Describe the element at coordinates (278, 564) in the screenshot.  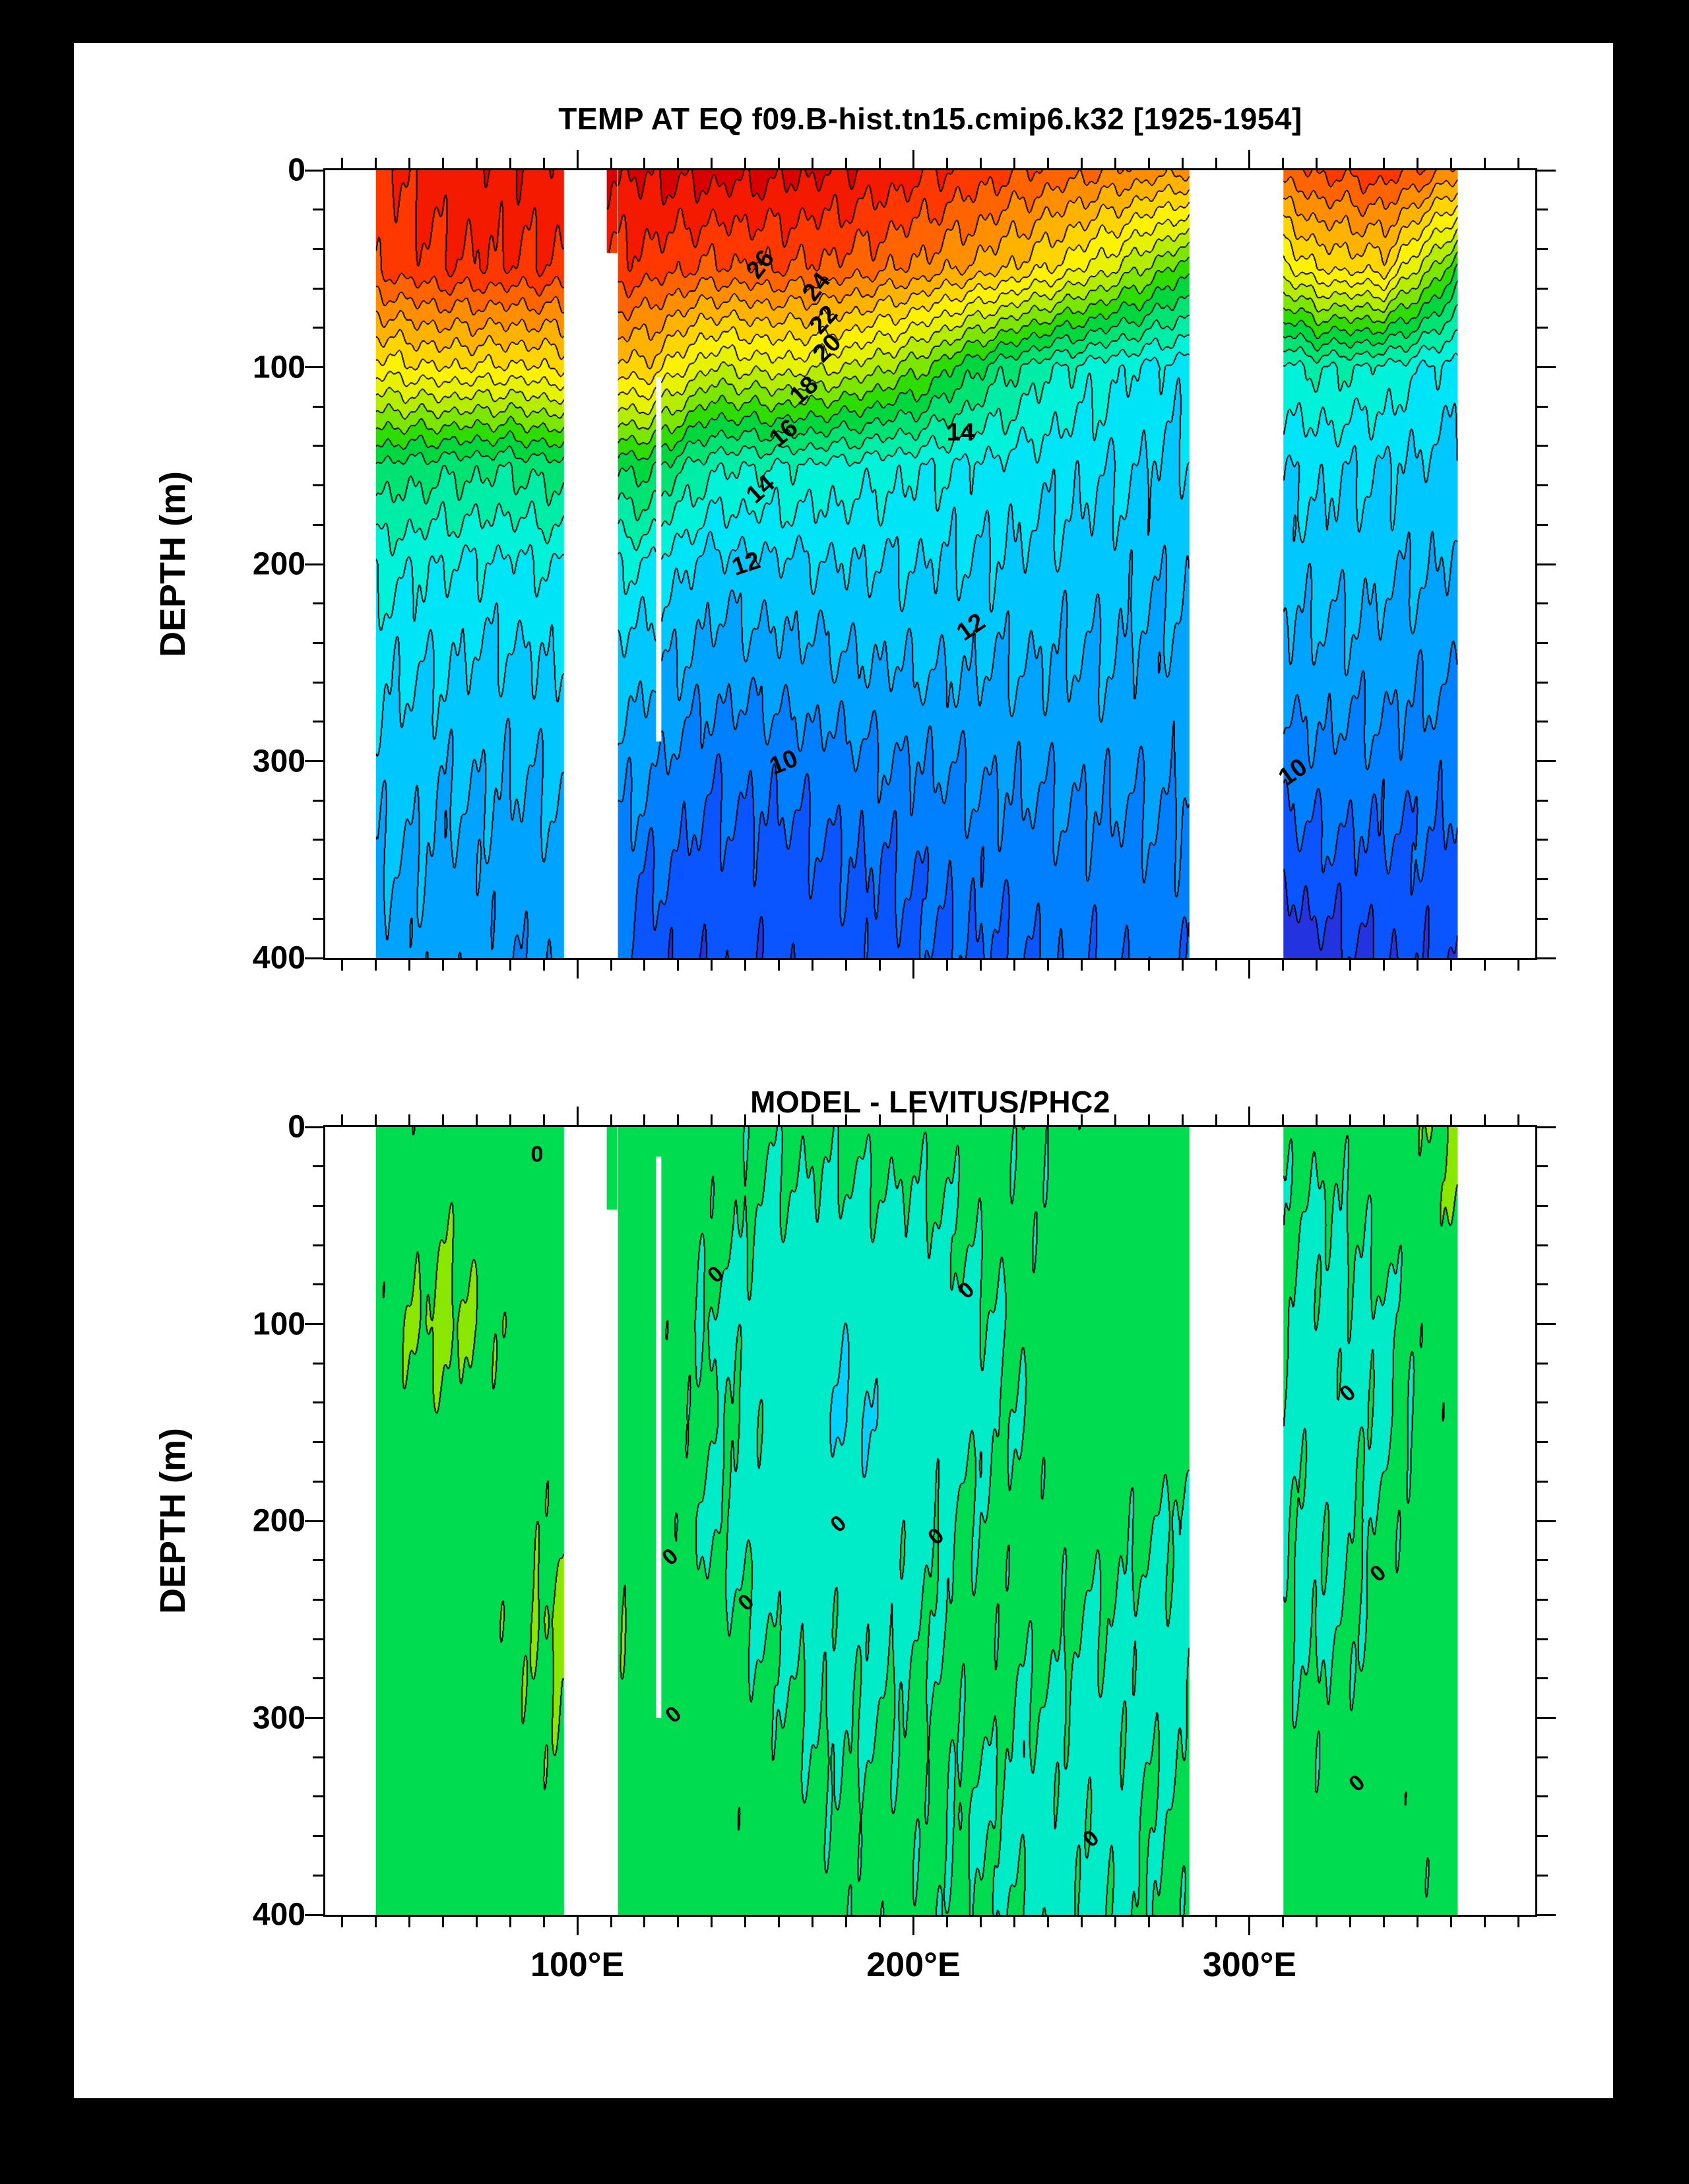
I see `y-tick-label: 200` at that location.